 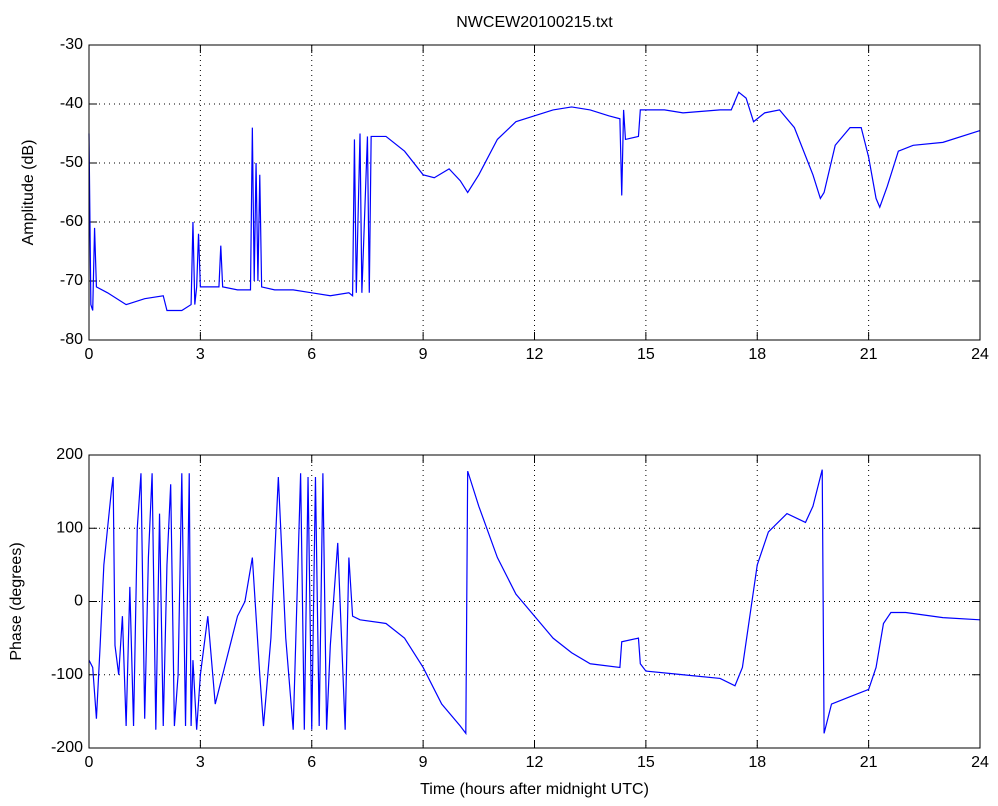 I want to click on y-tick-label: -200, so click(x=67, y=747).